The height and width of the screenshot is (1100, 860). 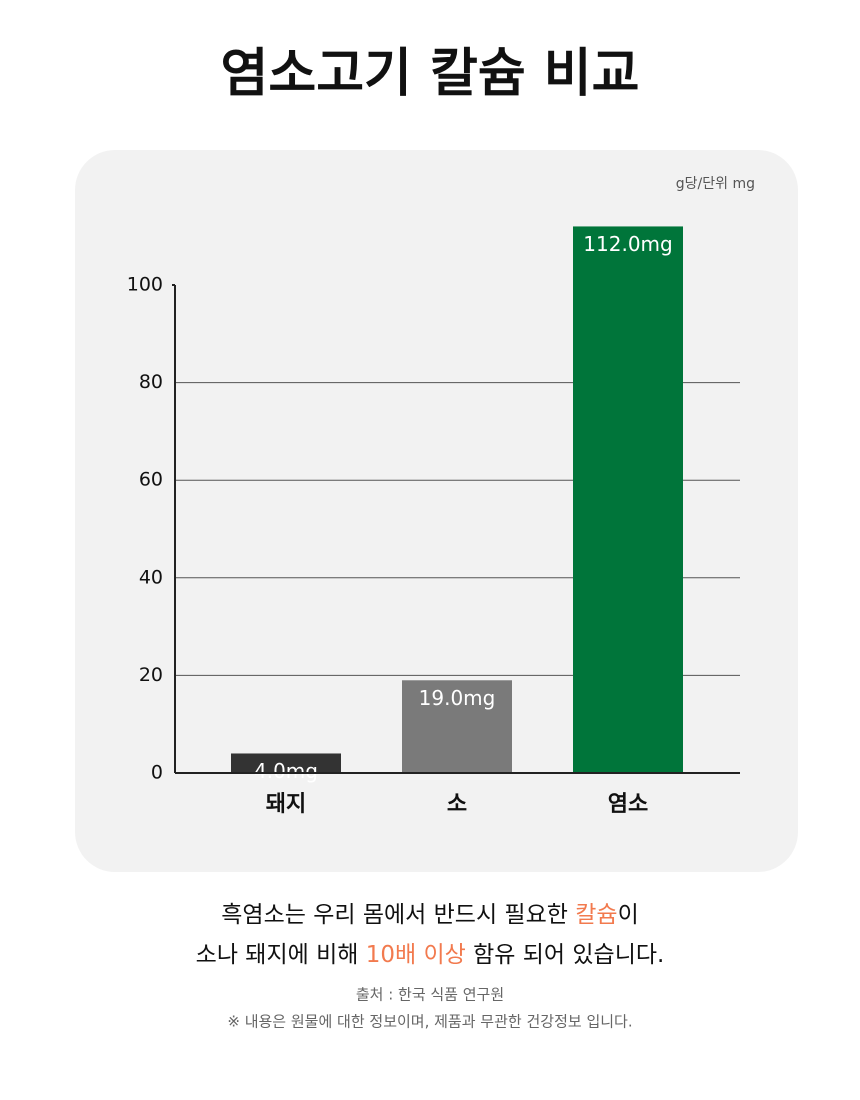 I want to click on y-tick-label: 80, so click(x=151, y=382).